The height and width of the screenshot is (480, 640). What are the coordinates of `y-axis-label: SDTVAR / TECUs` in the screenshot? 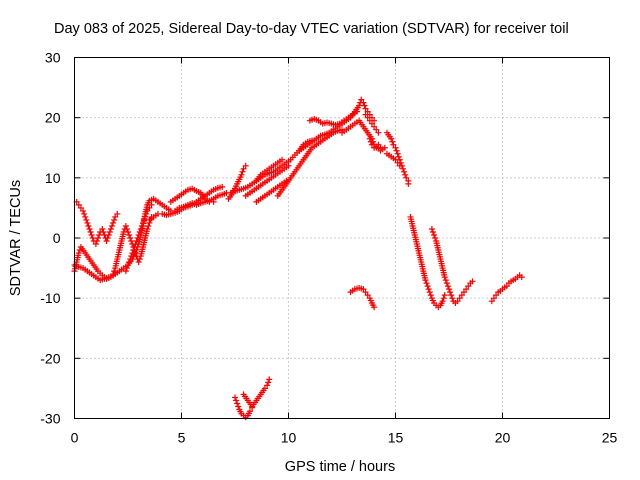 It's located at (16, 238).